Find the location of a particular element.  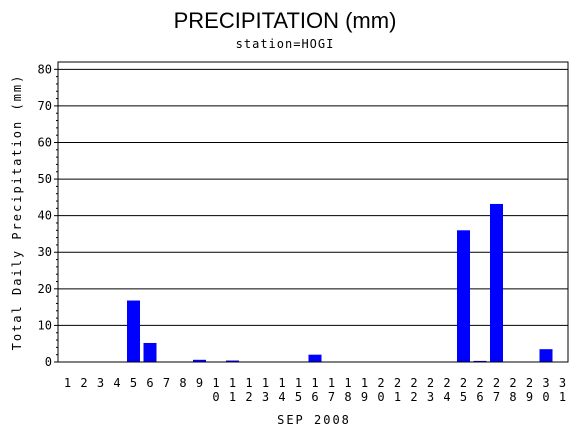

y-tick-label: 30 is located at coordinates (45, 252).